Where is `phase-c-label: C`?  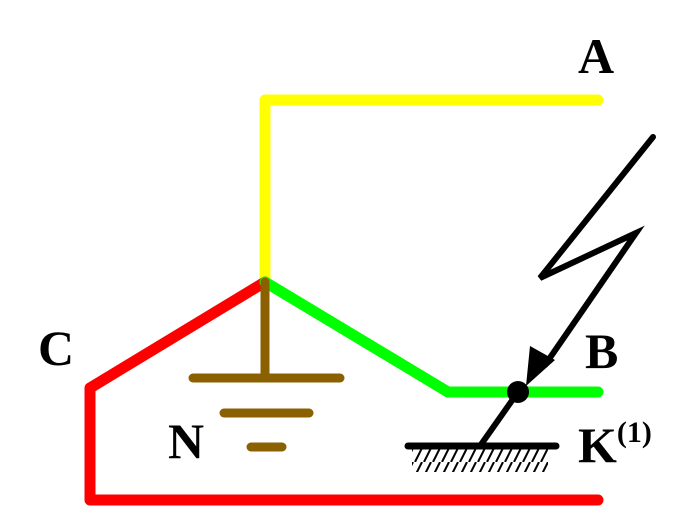
phase-c-label: C is located at coordinates (56, 348).